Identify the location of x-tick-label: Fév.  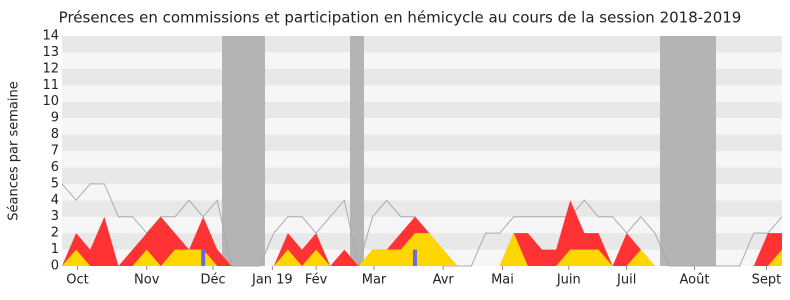
(316, 280).